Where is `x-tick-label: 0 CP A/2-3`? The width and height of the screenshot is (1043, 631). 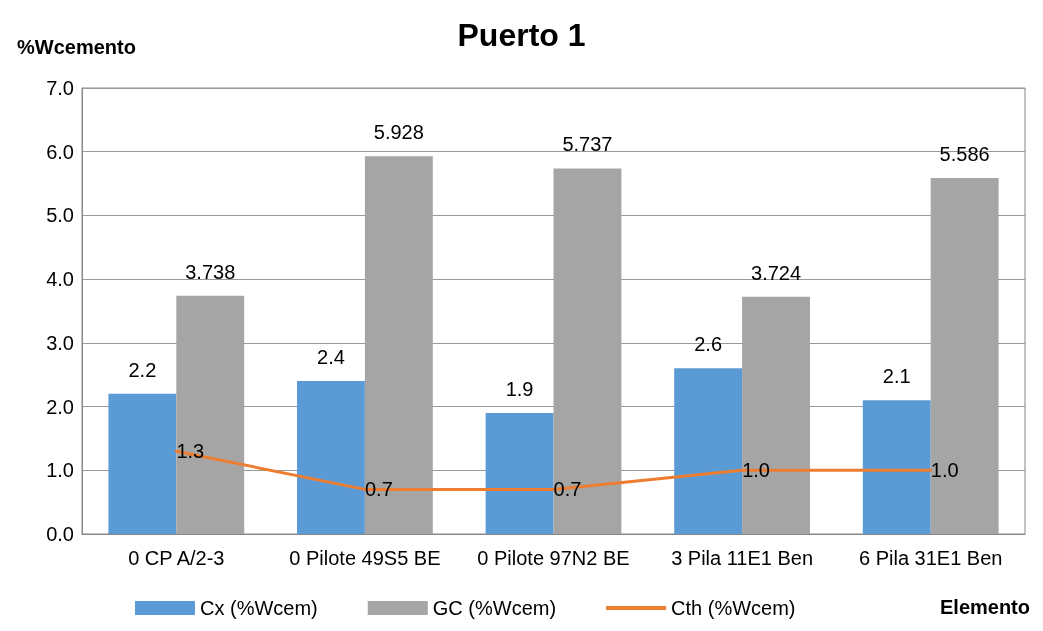 x-tick-label: 0 CP A/2-3 is located at coordinates (176, 558).